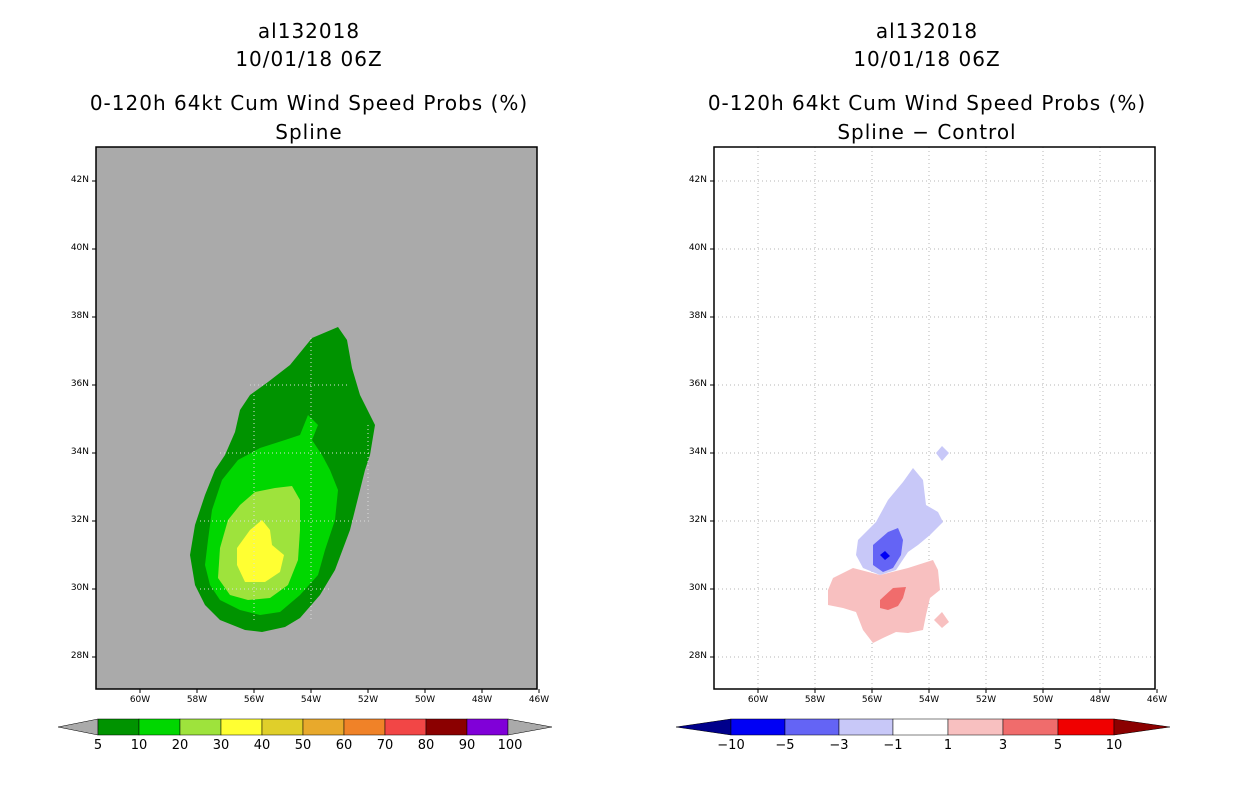 The image size is (1236, 800). Describe the element at coordinates (941, 620) in the screenshot. I see `contour-pos-1-small` at that location.